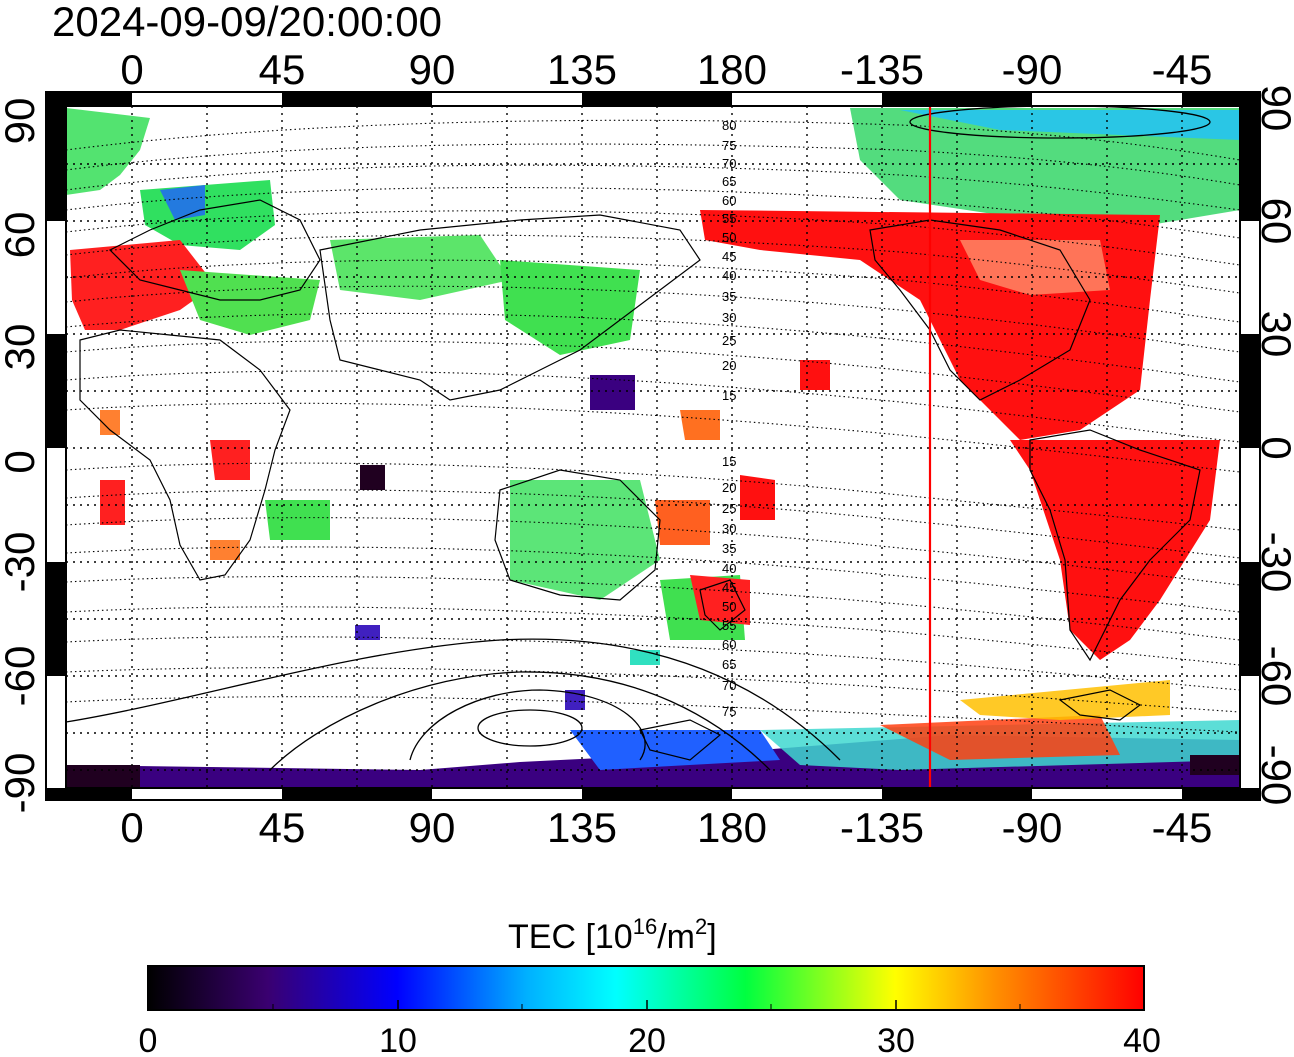 The image size is (1294, 1057). Describe the element at coordinates (647, 1039) in the screenshot. I see `colorbar-tick-label: 20` at that location.